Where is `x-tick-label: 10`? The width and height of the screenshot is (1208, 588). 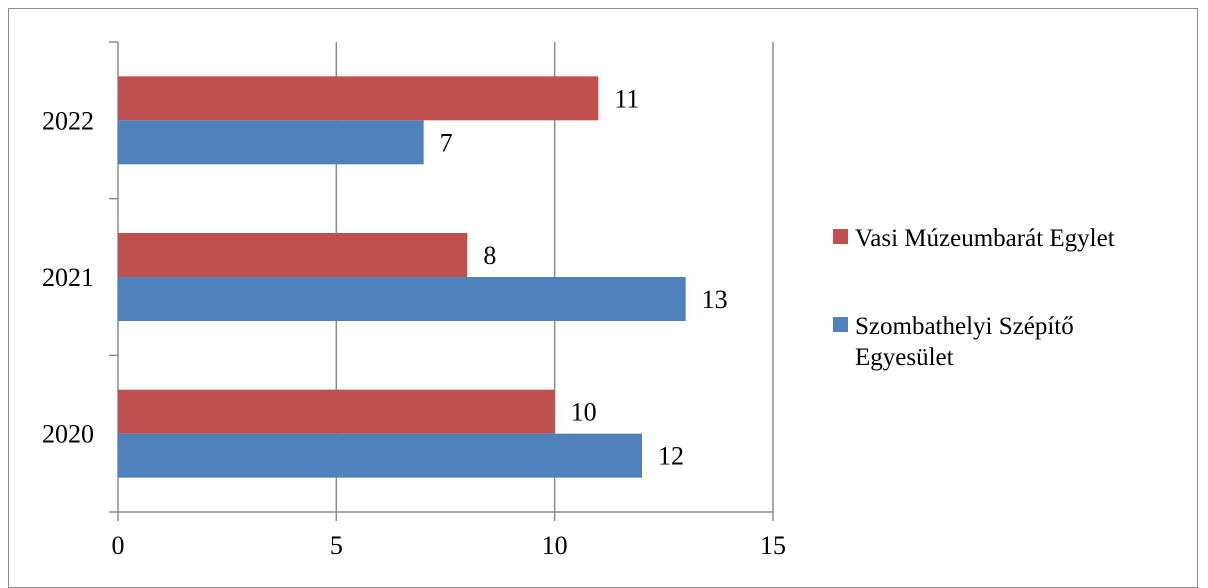
x-tick-label: 10 is located at coordinates (555, 545).